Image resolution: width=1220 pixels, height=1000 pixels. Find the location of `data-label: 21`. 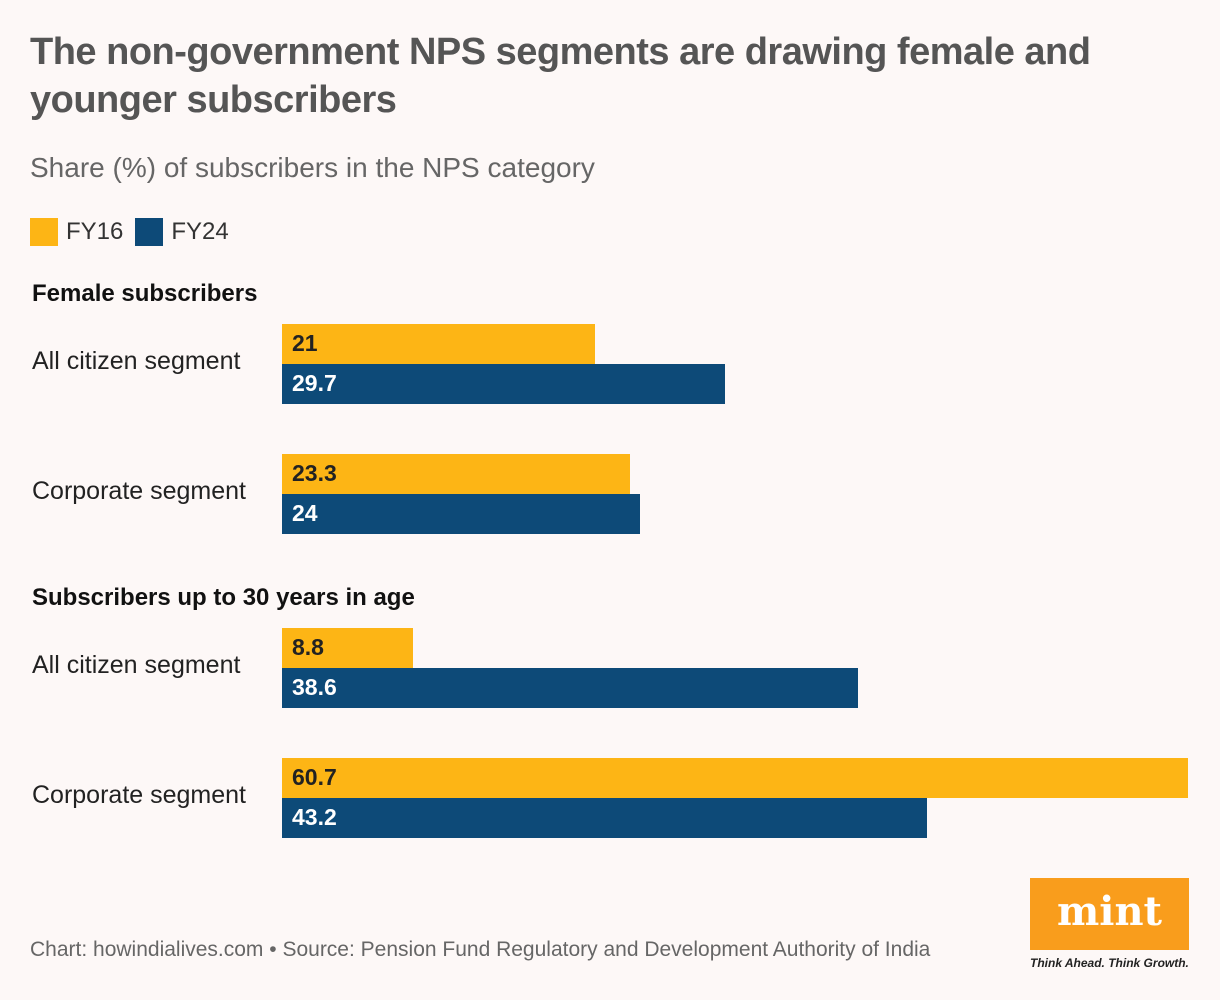

data-label: 21 is located at coordinates (305, 343).